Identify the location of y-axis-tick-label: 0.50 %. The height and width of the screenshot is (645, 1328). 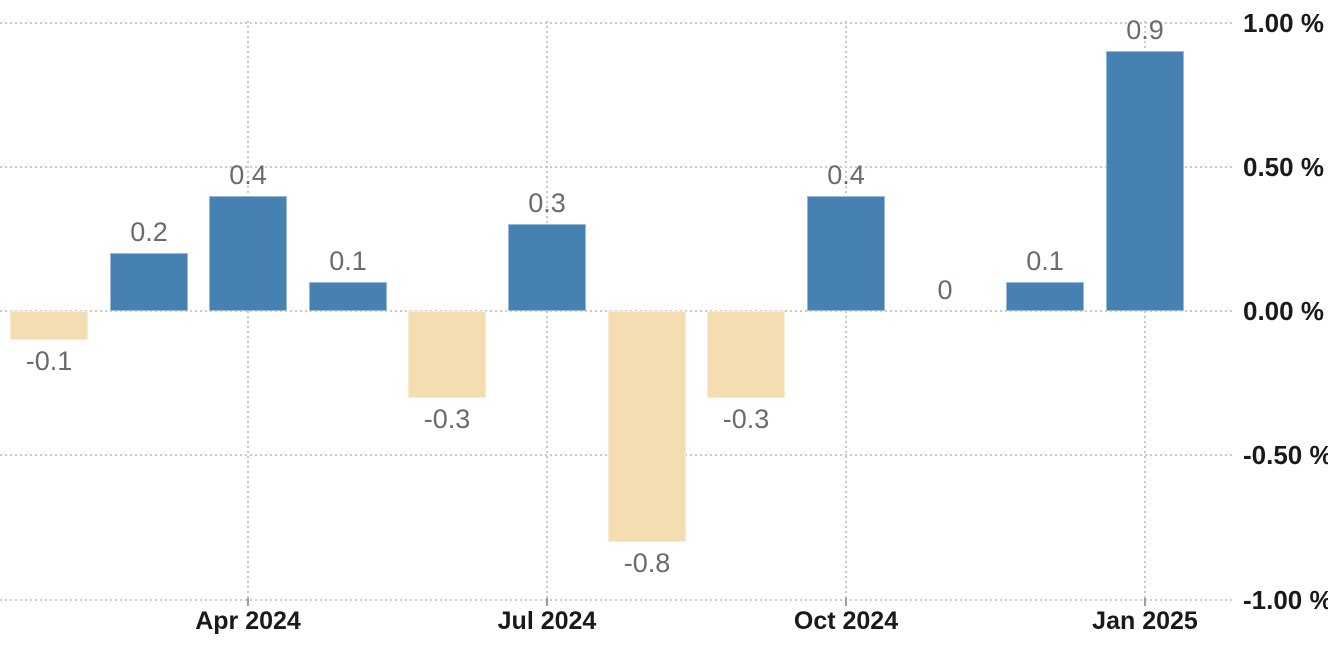
(1283, 167).